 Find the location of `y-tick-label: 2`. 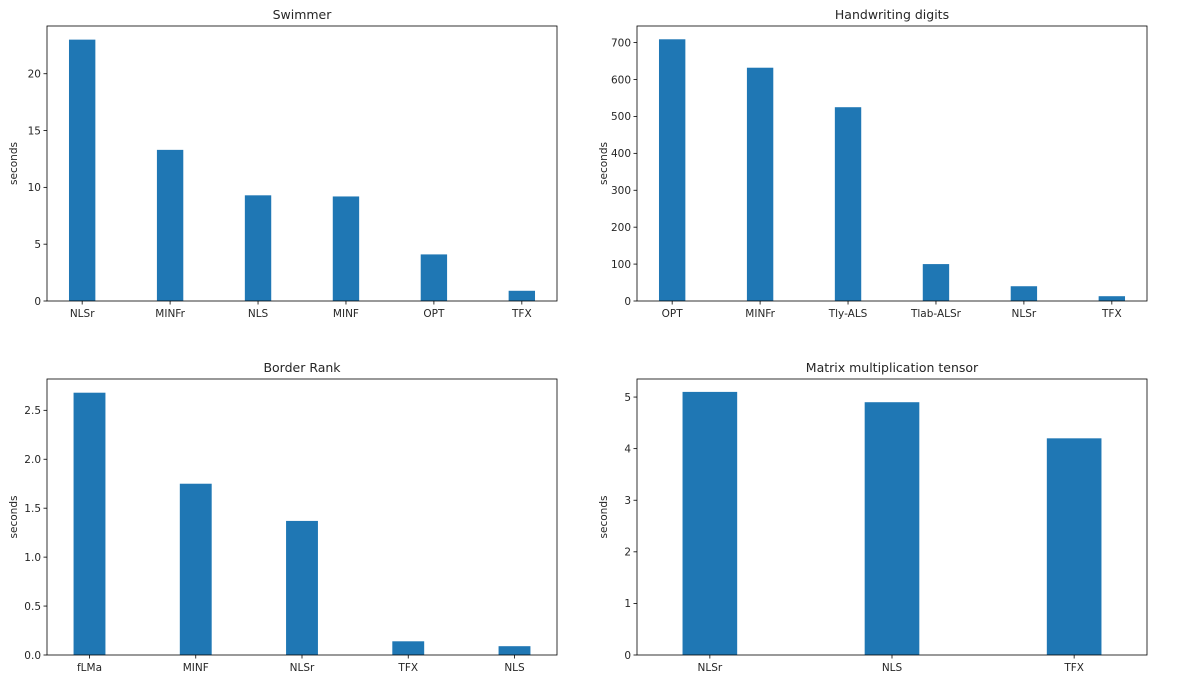

y-tick-label: 2 is located at coordinates (627, 553).